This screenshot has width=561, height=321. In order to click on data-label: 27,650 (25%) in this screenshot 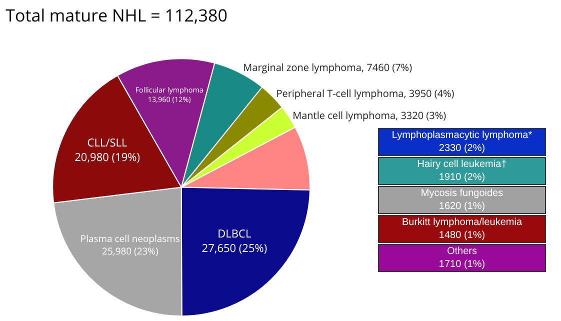, I will do `click(235, 248)`.